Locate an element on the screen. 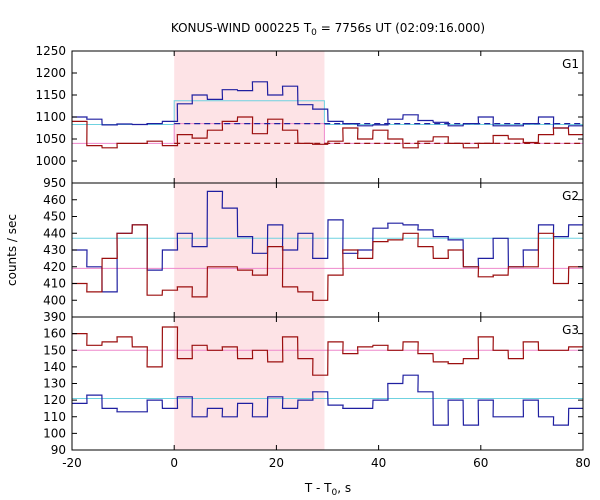 Image resolution: width=600 pixels, height=500 pixels. g1-y-tick-label: 1050 is located at coordinates (50, 139).